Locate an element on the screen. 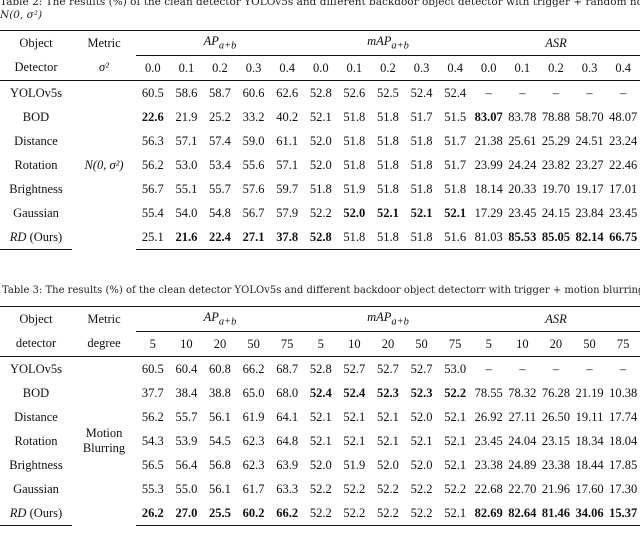 This screenshot has width=640, height=543. table-cell: 55.4 is located at coordinates (152, 212).